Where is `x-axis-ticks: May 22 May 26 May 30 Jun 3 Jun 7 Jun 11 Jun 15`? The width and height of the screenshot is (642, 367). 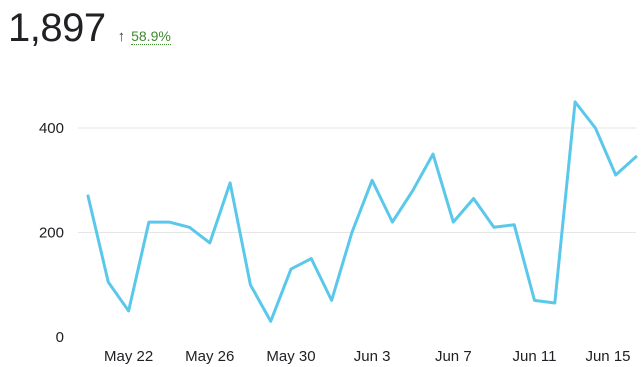 x-axis-ticks: May 22 May 26 May 30 Jun 3 Jun 7 Jun 11 Jun 15 is located at coordinates (367, 356).